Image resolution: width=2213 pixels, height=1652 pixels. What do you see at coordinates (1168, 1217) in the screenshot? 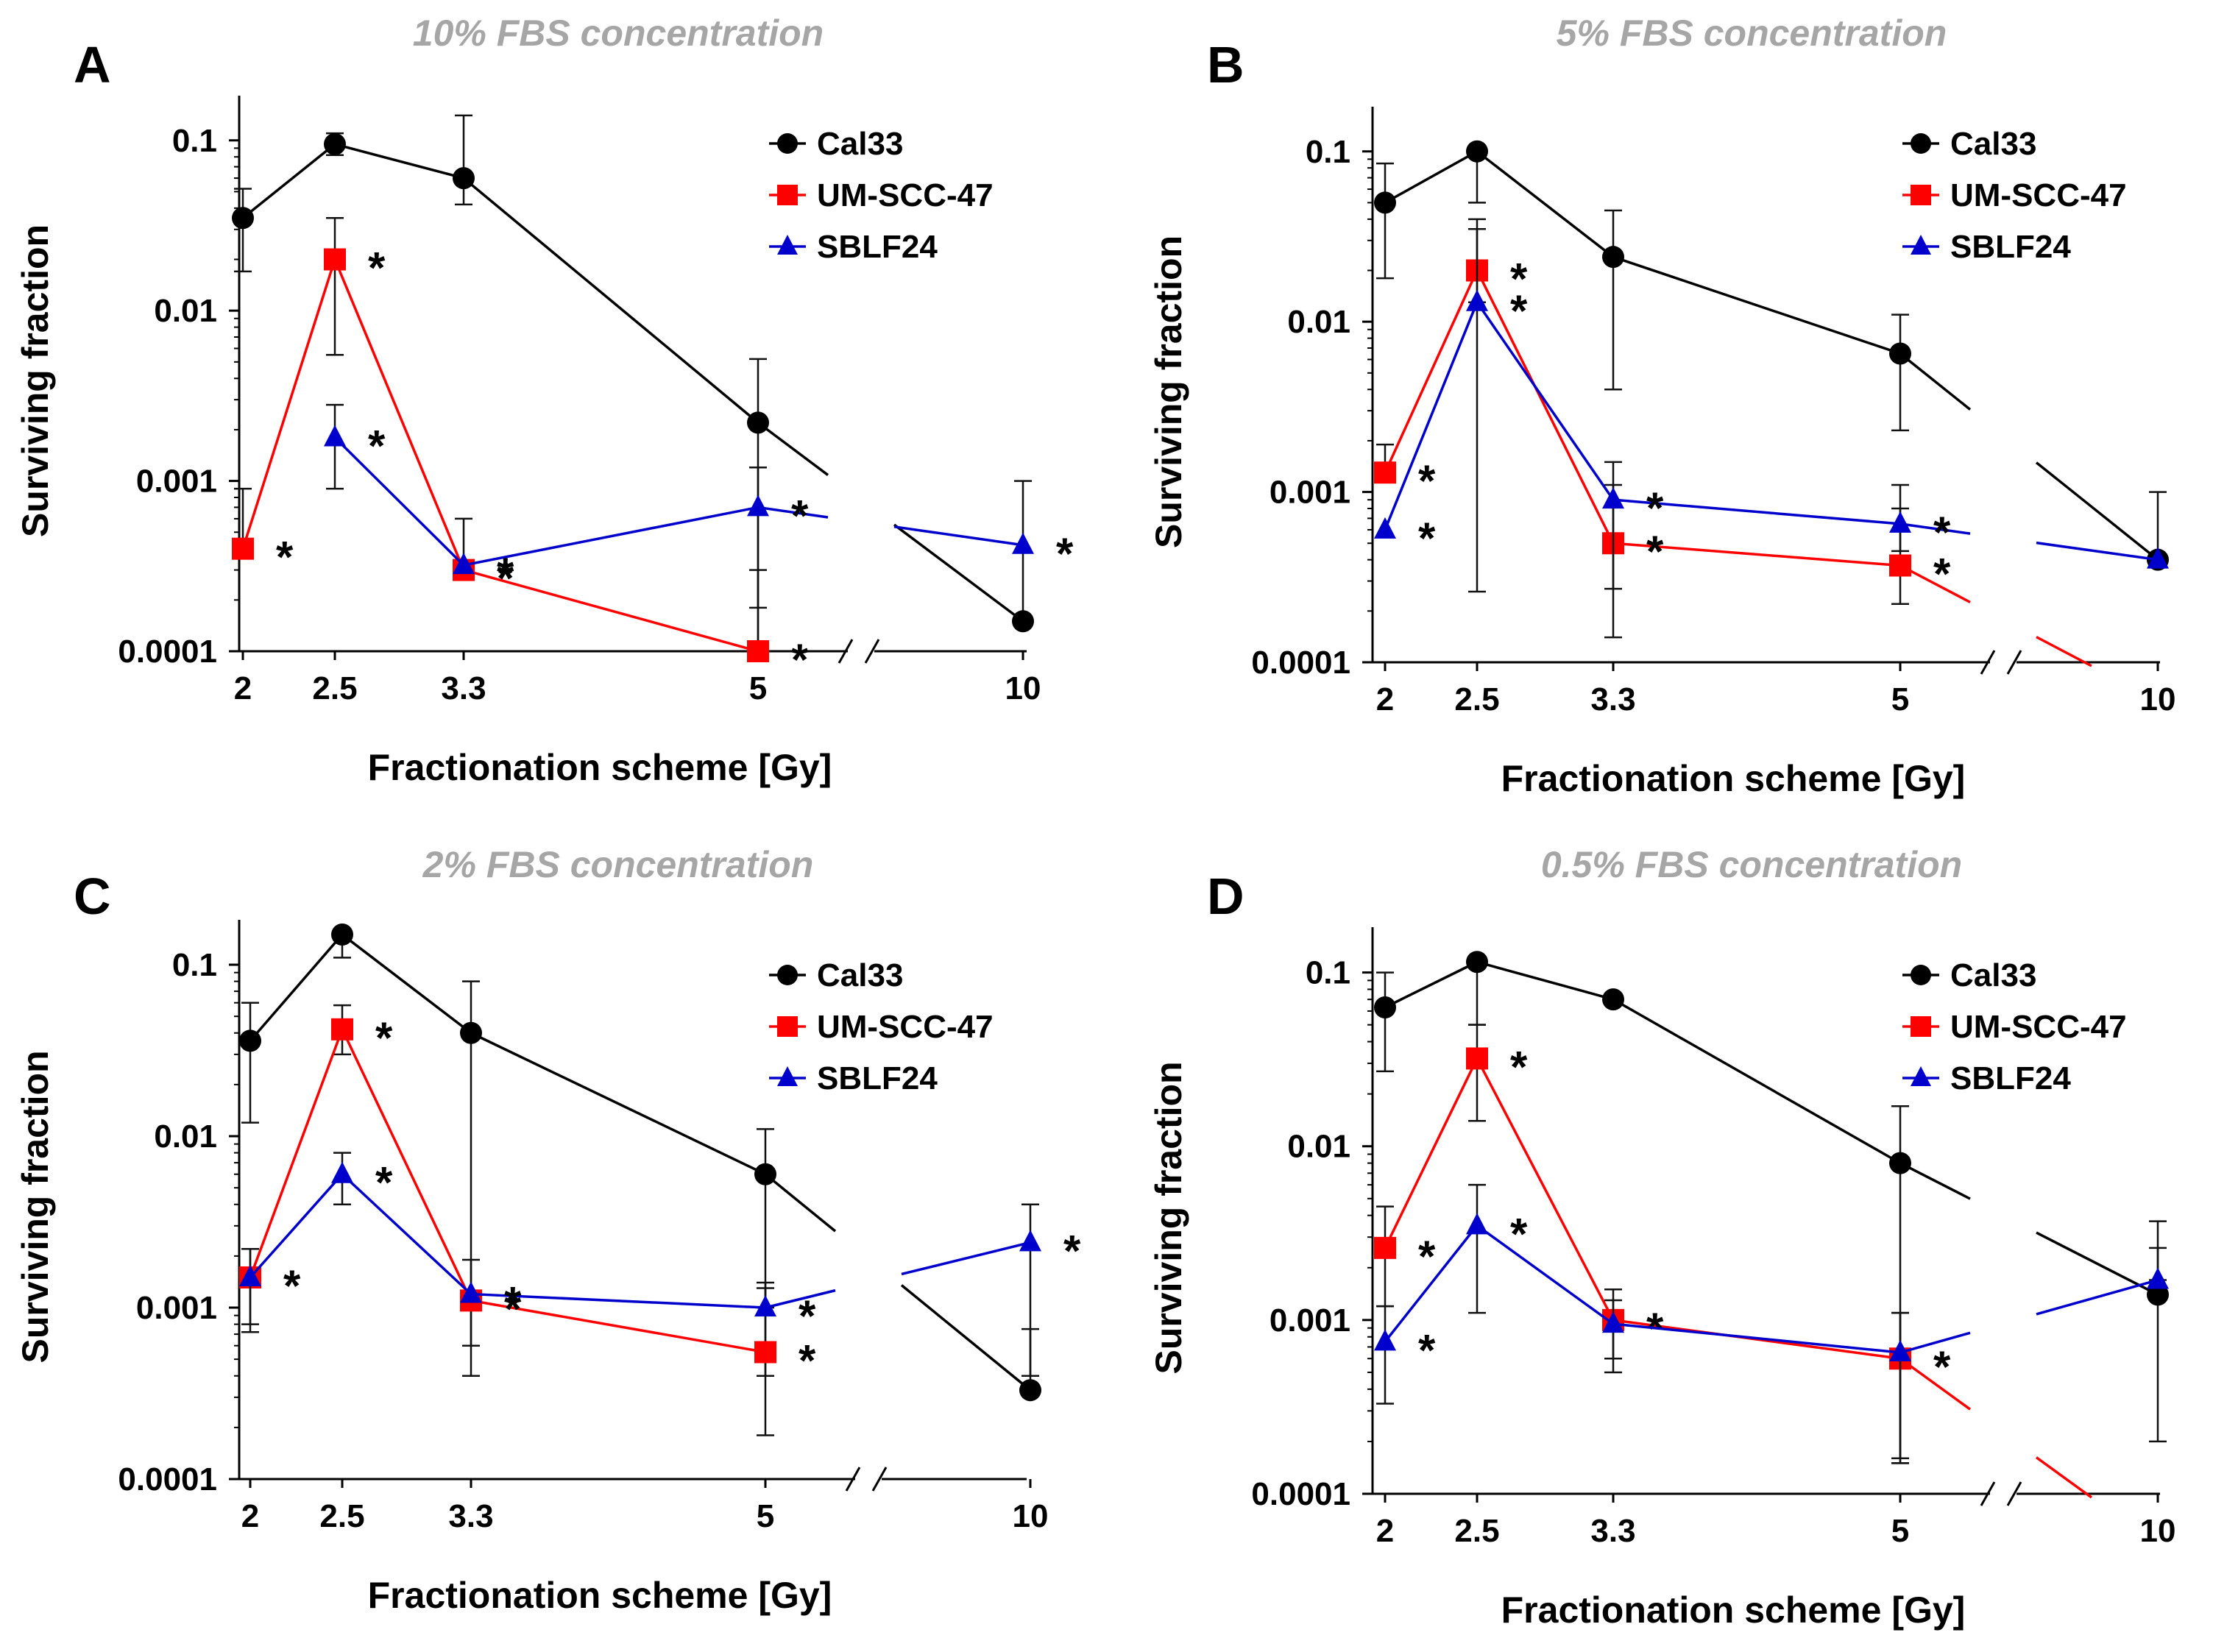
I see `y-axis-label: Surviving fraction` at bounding box center [1168, 1217].